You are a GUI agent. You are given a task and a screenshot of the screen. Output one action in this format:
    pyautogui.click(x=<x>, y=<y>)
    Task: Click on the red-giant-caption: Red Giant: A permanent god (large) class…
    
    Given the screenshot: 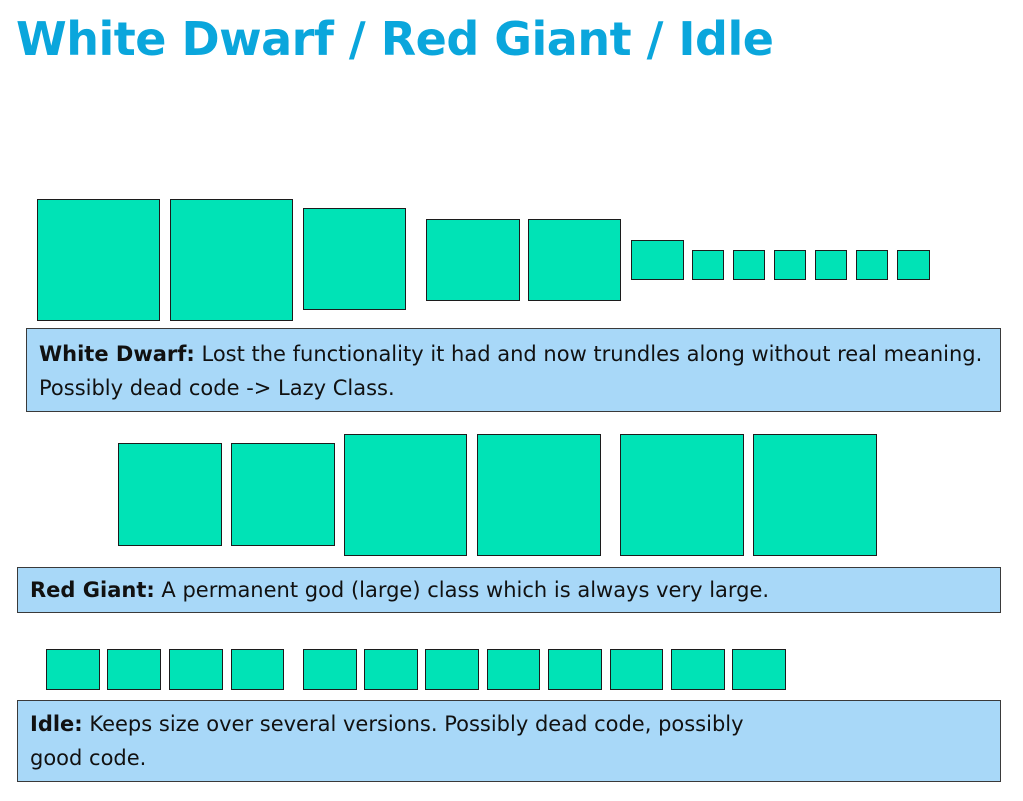 What is the action you would take?
    pyautogui.click(x=509, y=590)
    